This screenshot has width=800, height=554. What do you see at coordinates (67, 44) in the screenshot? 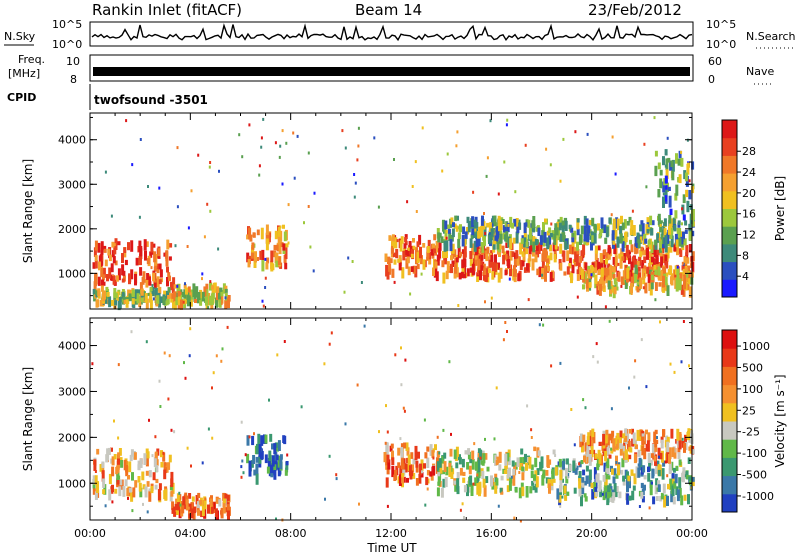
I see `nsky-tick-bottom: 10^0` at bounding box center [67, 44].